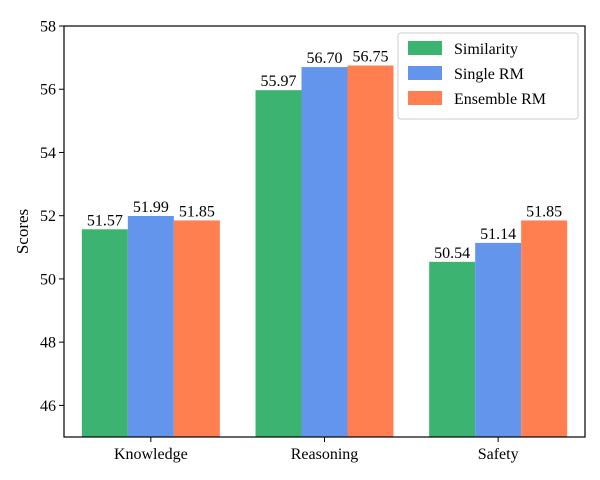 The height and width of the screenshot is (480, 600). I want to click on data-label: 51.99, so click(151, 207).